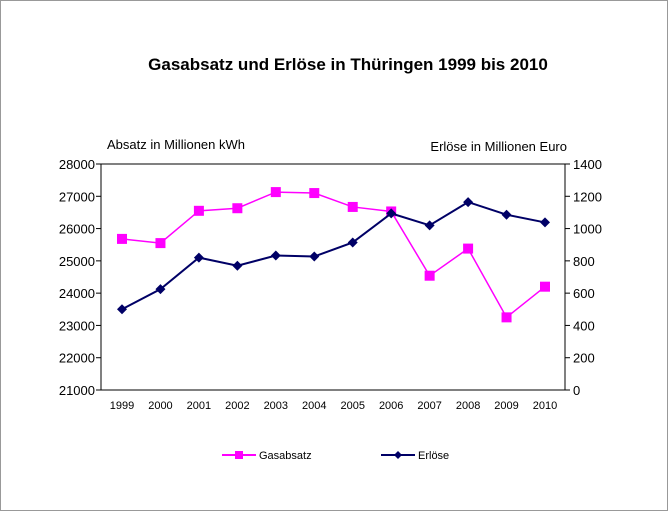  What do you see at coordinates (77, 196) in the screenshot?
I see `left-tick-label: 27000` at bounding box center [77, 196].